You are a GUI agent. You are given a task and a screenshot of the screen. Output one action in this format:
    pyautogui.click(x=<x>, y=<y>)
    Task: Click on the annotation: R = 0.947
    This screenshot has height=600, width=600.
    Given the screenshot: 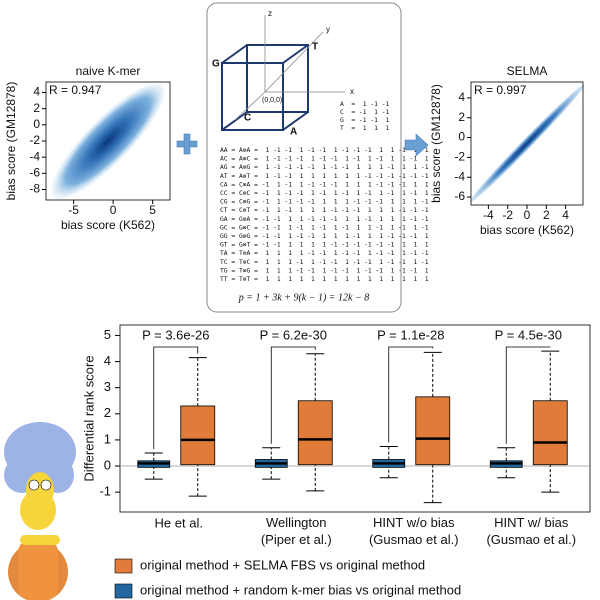 What is the action you would take?
    pyautogui.click(x=75, y=90)
    